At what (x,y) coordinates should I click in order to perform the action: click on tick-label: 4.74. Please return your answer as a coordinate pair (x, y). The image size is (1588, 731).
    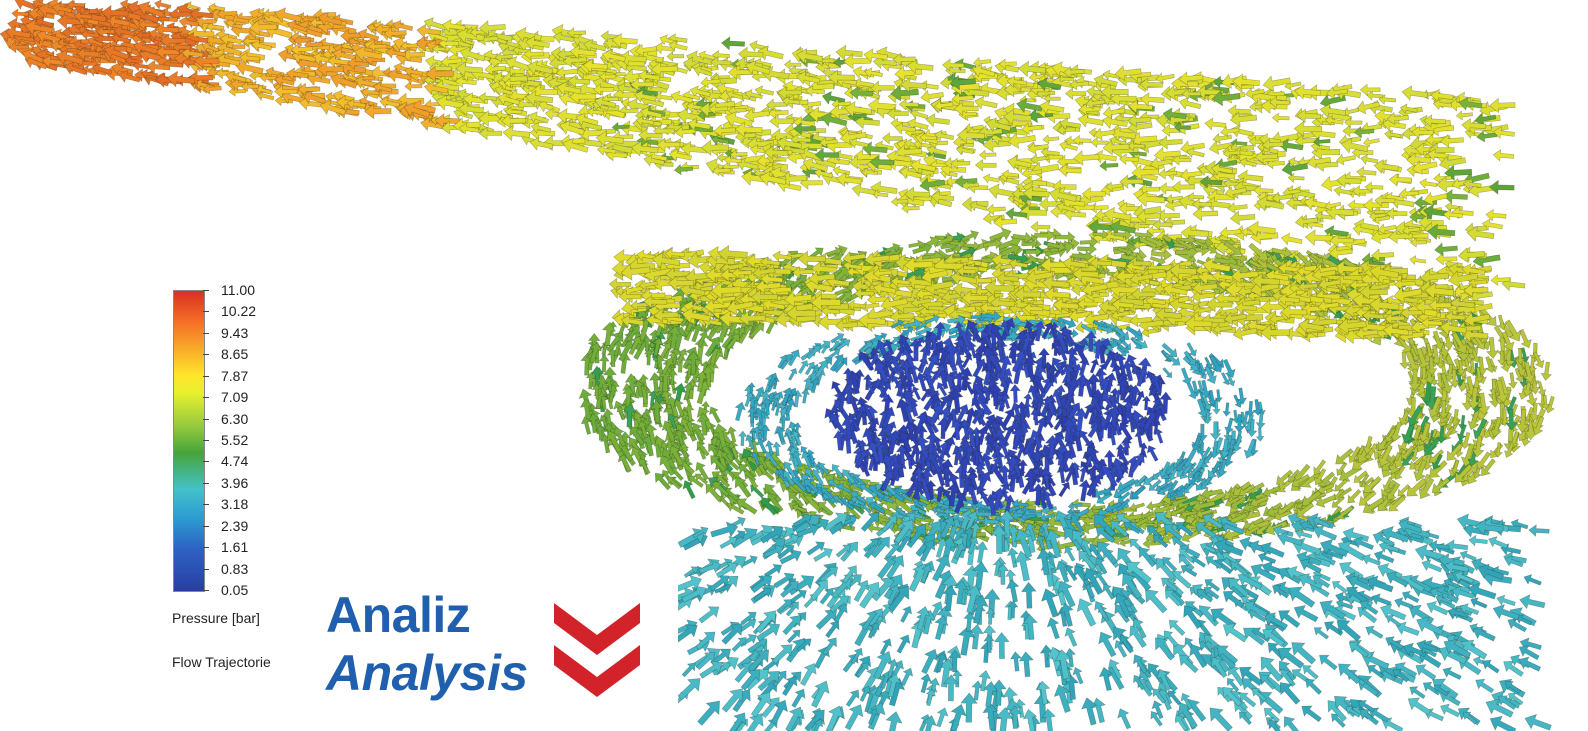
    Looking at the image, I should click on (235, 461).